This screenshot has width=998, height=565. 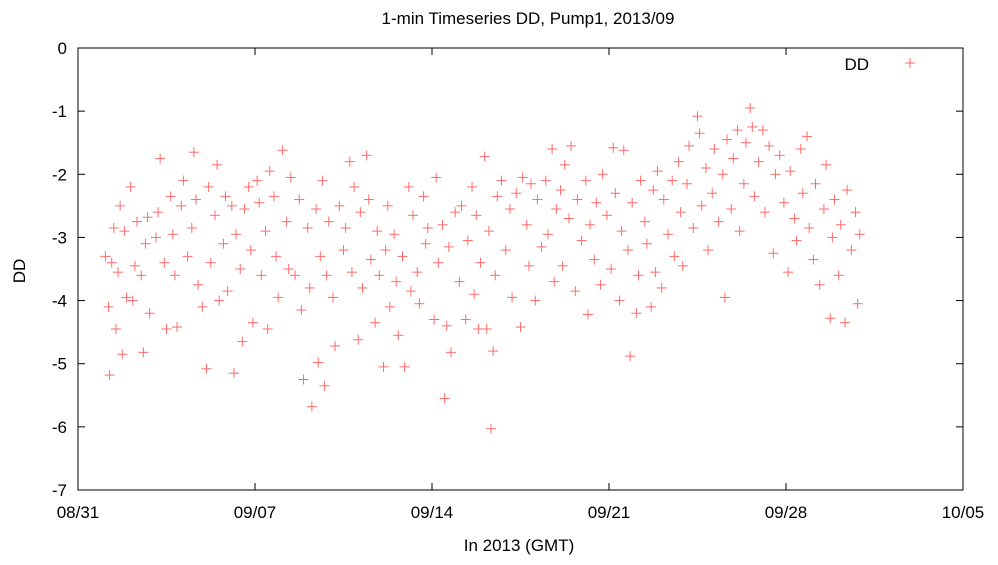 I want to click on y-tick-label: -4, so click(x=59, y=301).